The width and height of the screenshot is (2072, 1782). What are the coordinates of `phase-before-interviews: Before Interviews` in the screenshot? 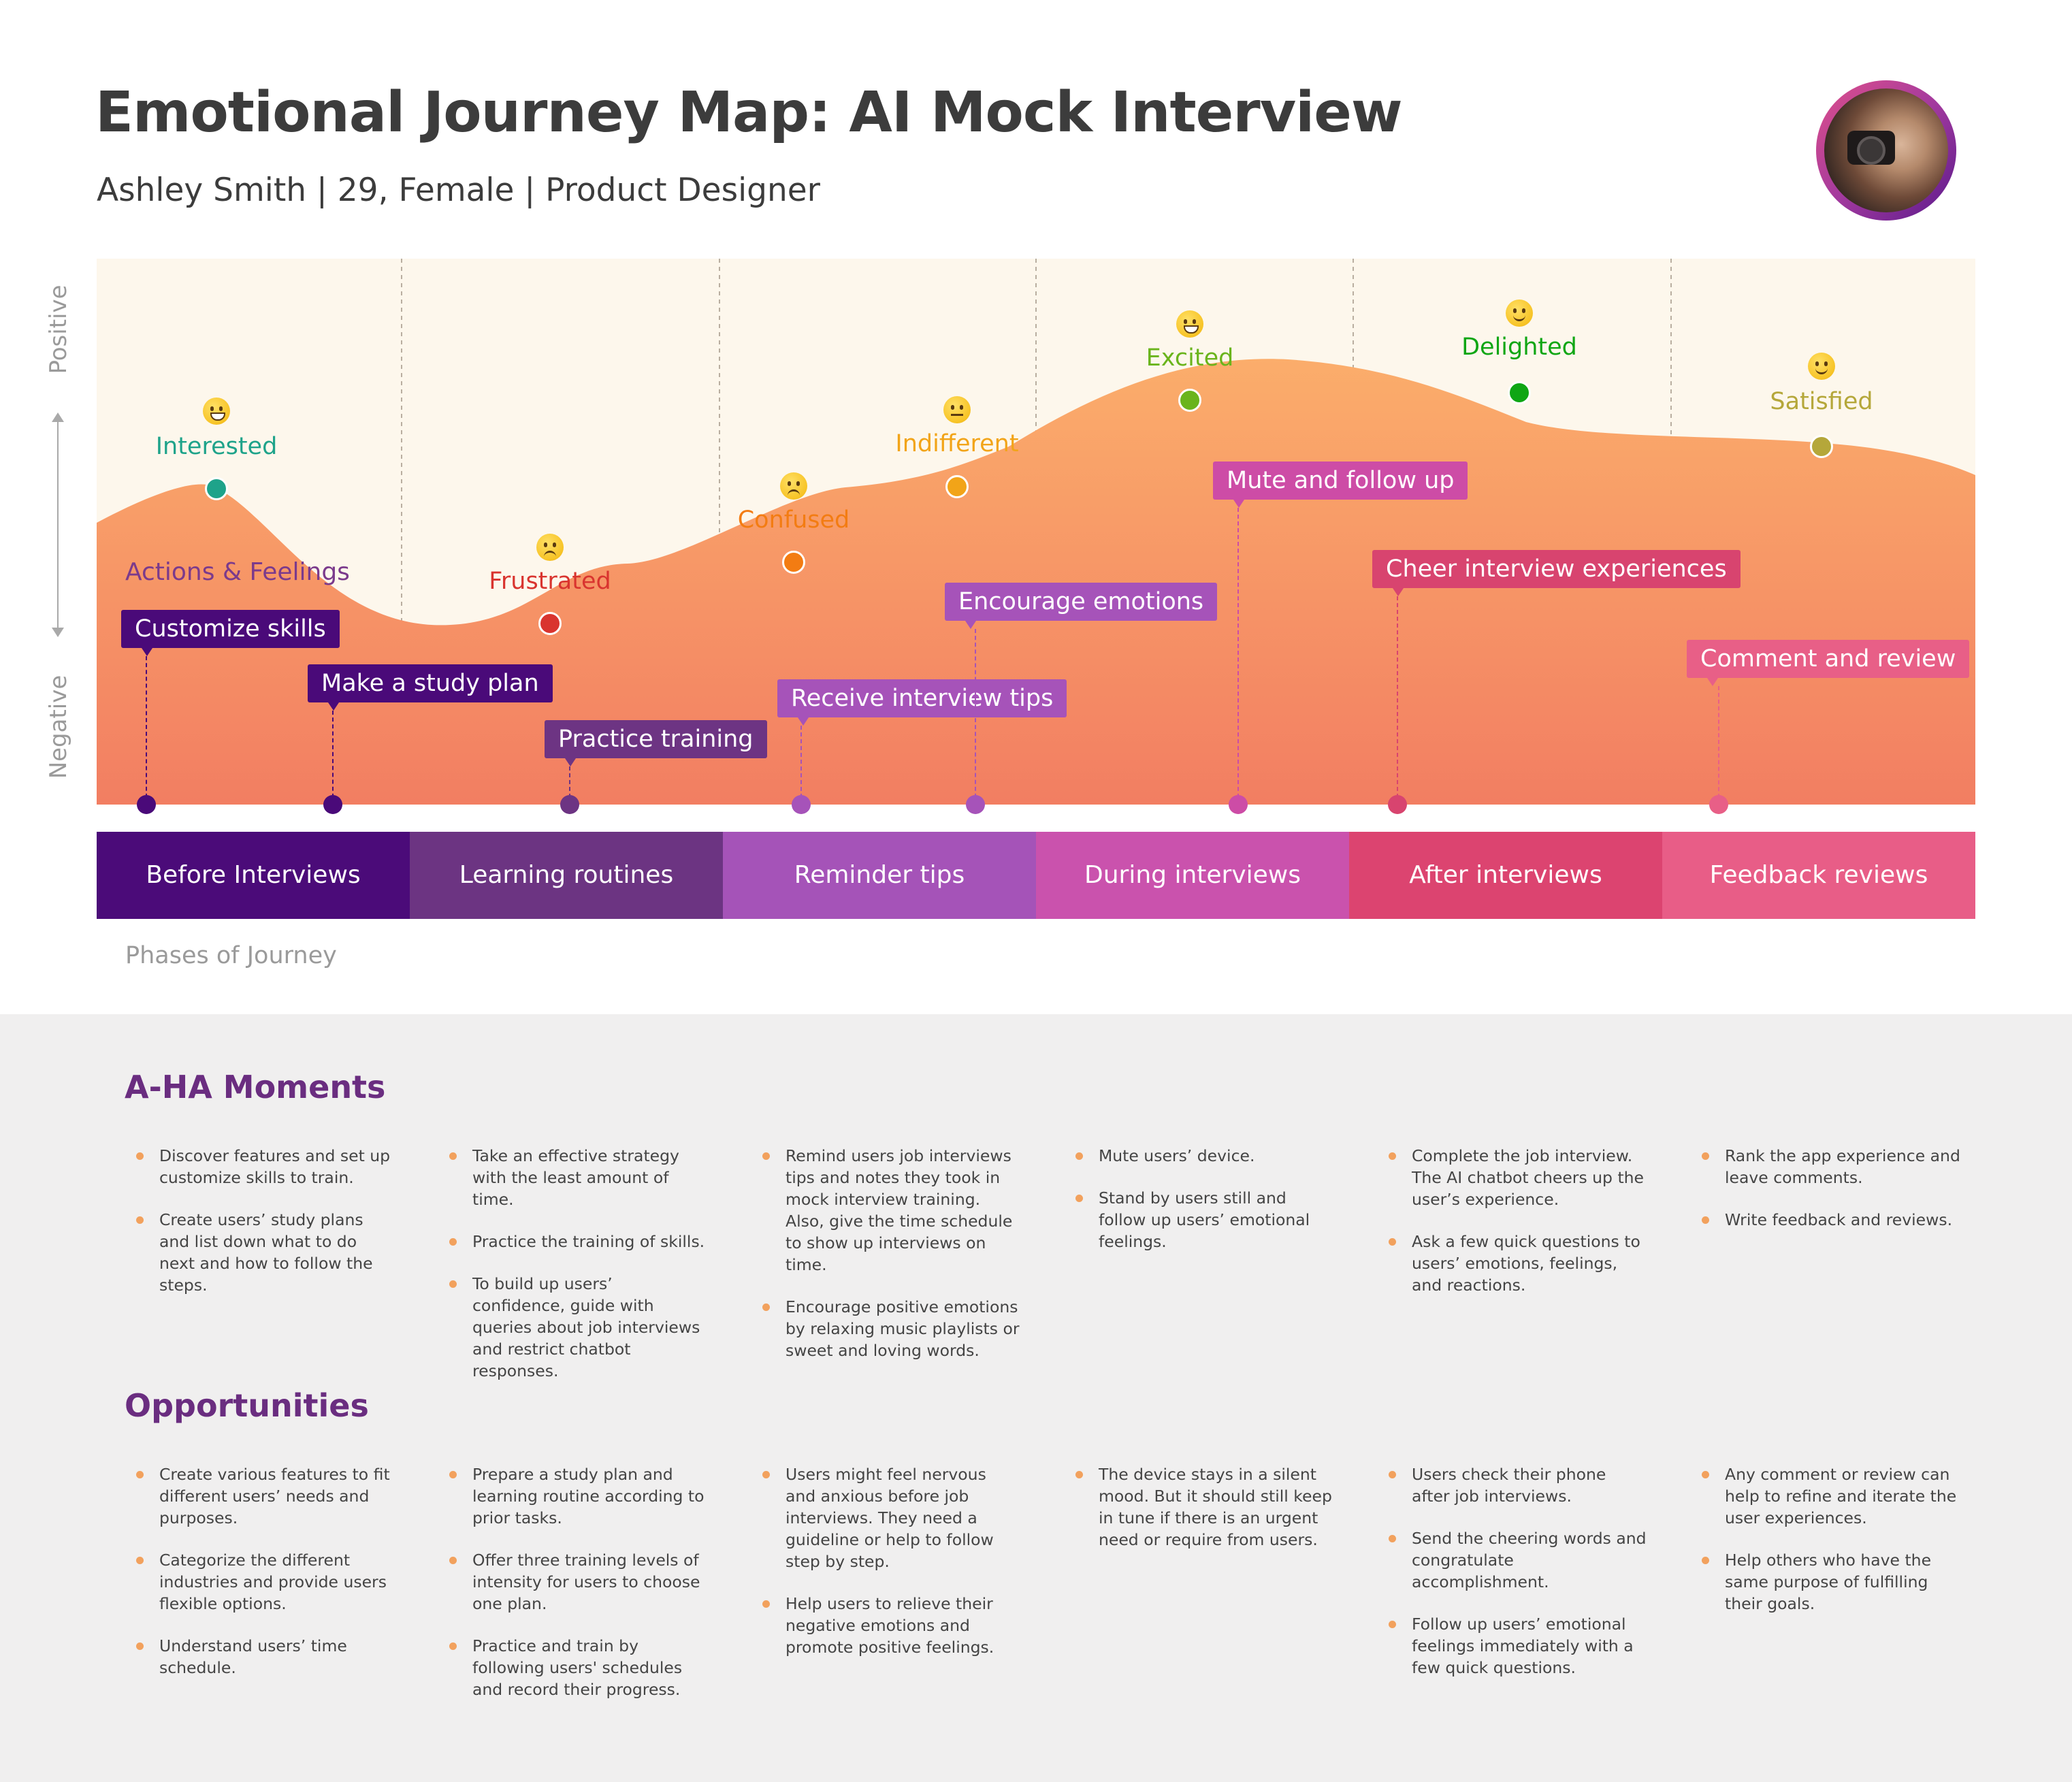 It's located at (253, 875).